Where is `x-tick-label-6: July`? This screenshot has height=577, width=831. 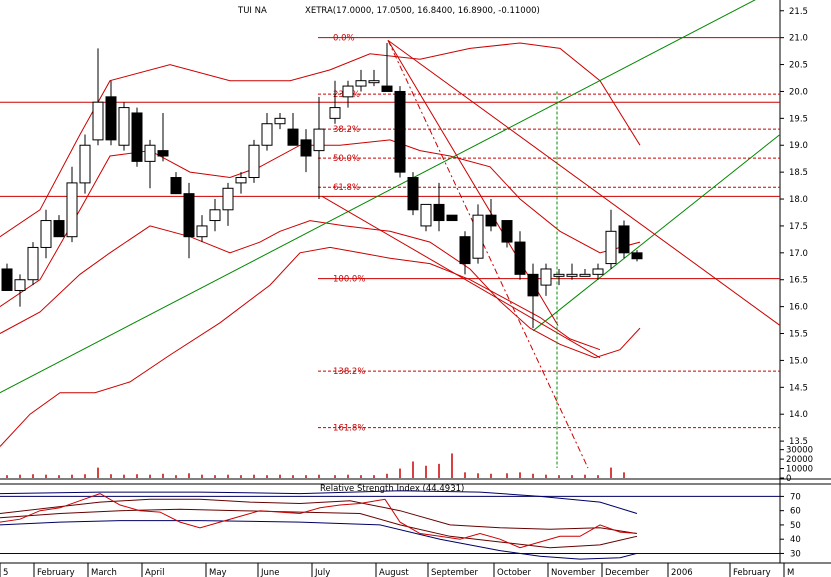
x-tick-label-6: July is located at coordinates (322, 572).